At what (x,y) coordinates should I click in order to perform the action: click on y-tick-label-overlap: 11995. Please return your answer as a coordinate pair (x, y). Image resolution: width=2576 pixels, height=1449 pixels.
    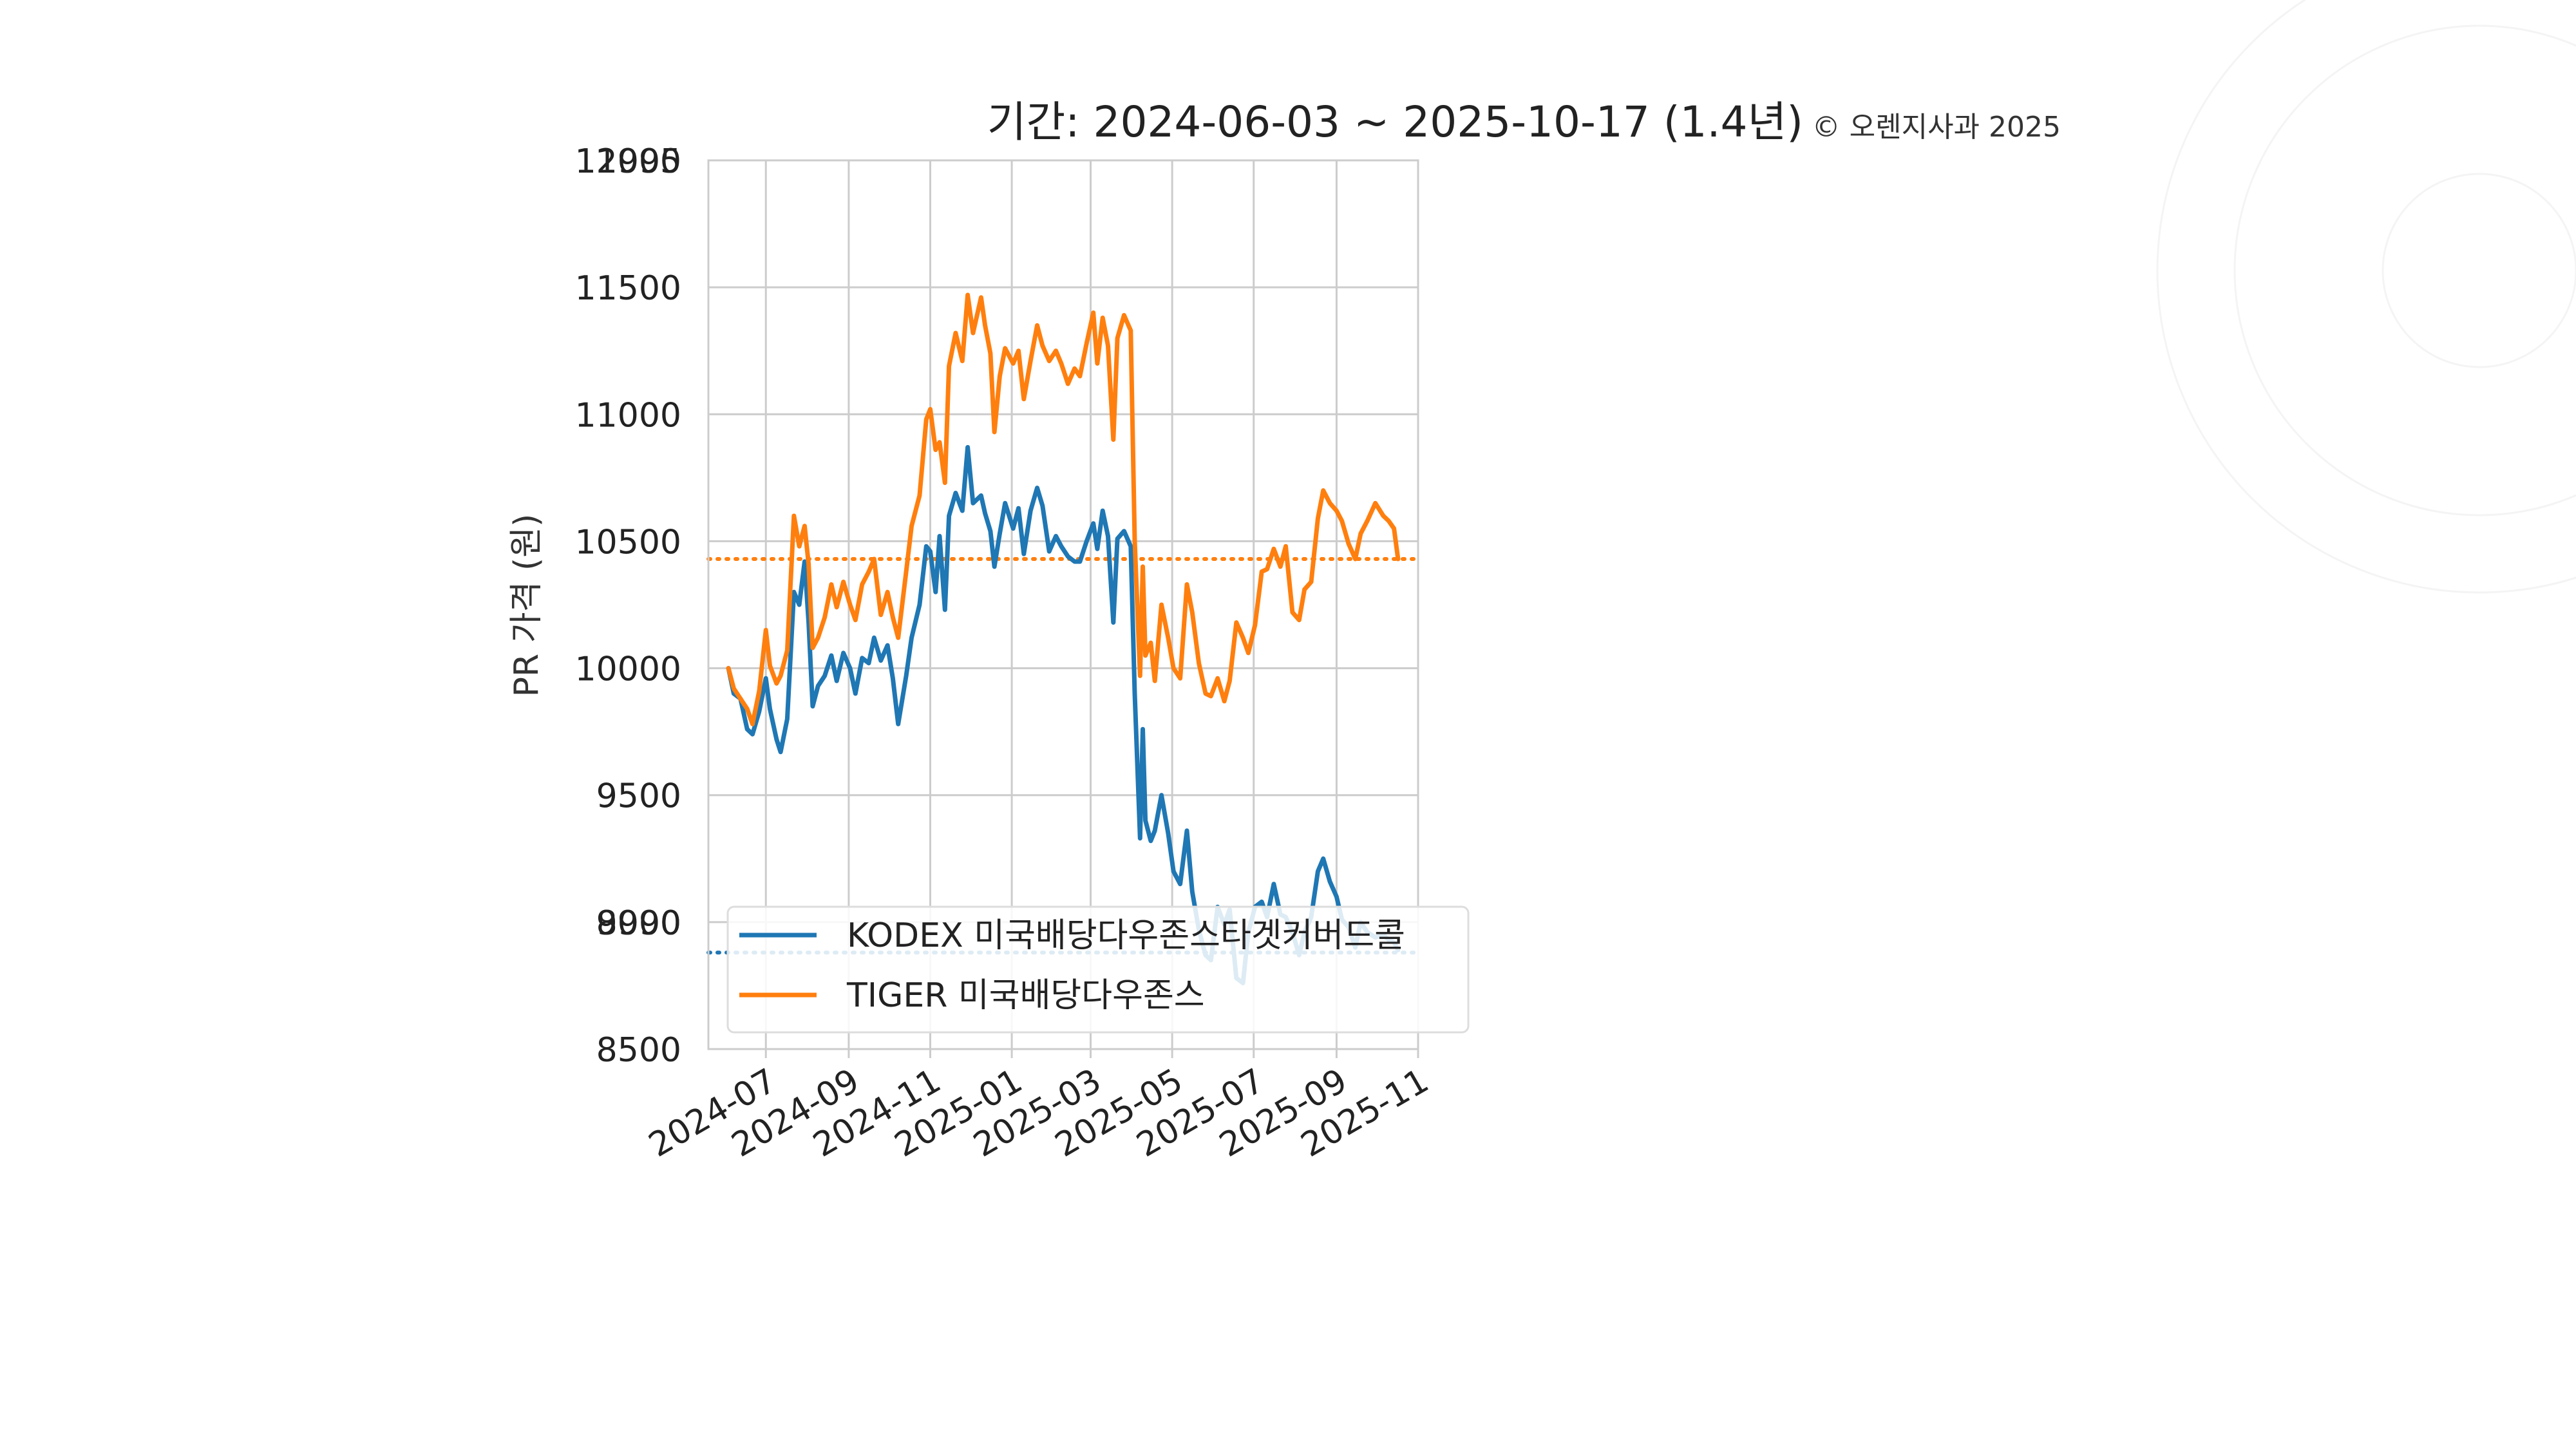
    Looking at the image, I should click on (628, 161).